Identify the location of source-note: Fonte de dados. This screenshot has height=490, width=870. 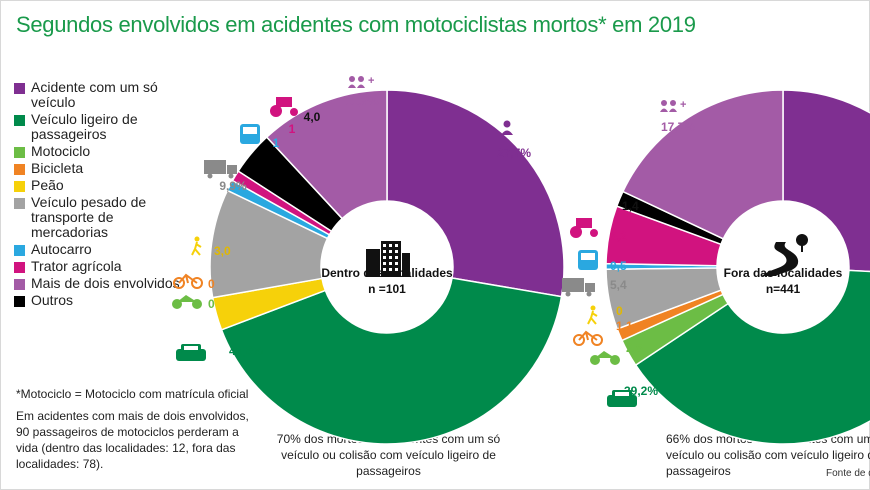
(848, 473).